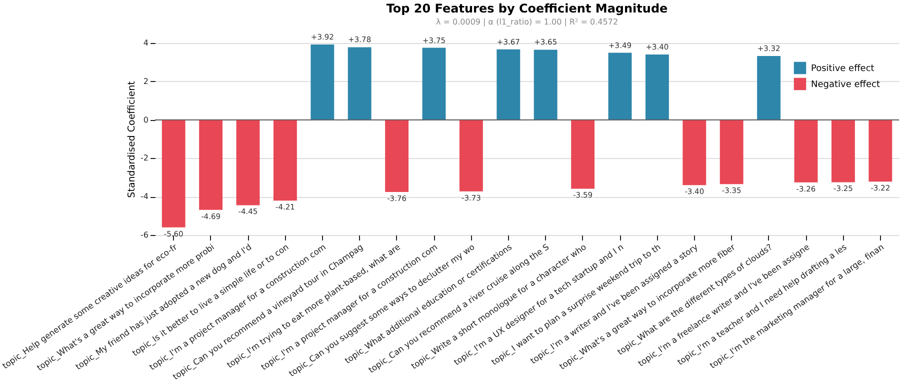 The width and height of the screenshot is (906, 385). What do you see at coordinates (527, 9) in the screenshot?
I see `chart-title: Top 20 Features by Coefficient Magnitude` at bounding box center [527, 9].